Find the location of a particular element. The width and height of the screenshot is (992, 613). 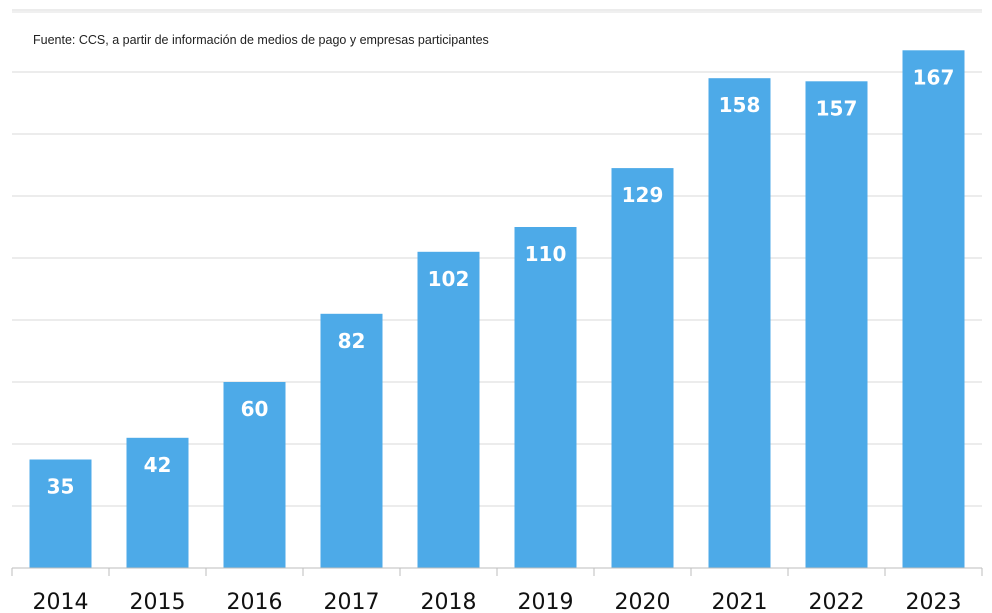

x-tick-label-2023: 2023 is located at coordinates (934, 601).